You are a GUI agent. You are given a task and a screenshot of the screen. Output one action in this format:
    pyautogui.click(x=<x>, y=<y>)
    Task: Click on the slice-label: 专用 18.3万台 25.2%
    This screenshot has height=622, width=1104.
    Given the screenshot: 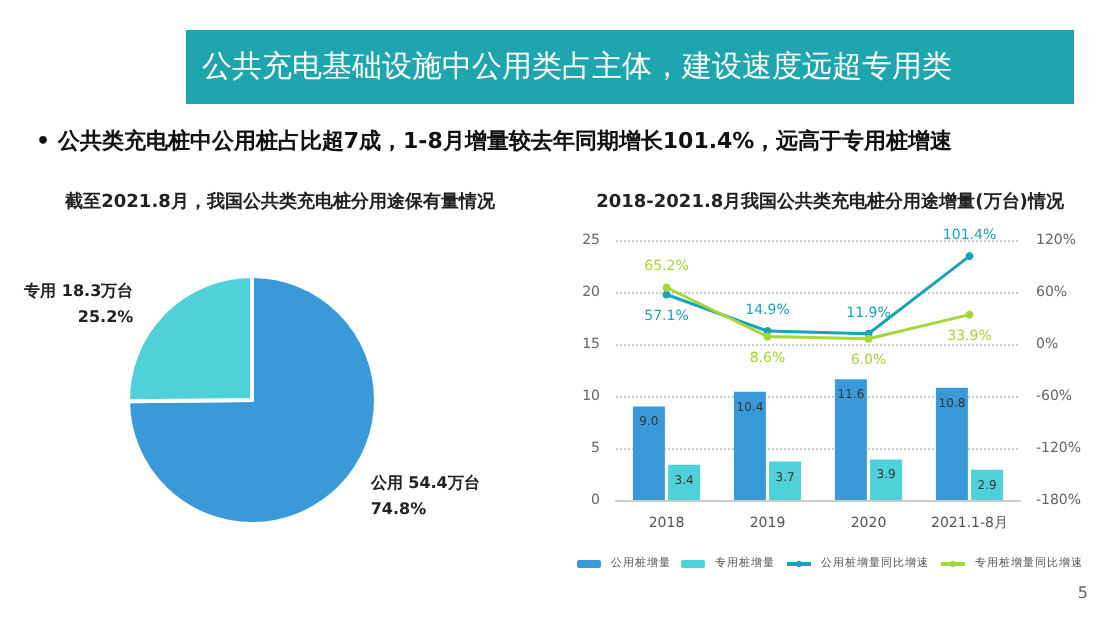 What is the action you would take?
    pyautogui.click(x=78, y=304)
    